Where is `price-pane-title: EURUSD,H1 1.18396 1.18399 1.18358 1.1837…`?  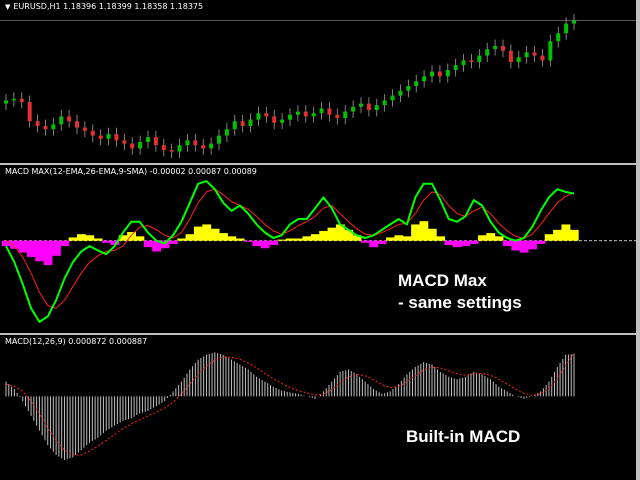 price-pane-title: EURUSD,H1 1.18396 1.18399 1.18358 1.1837… is located at coordinates (108, 6).